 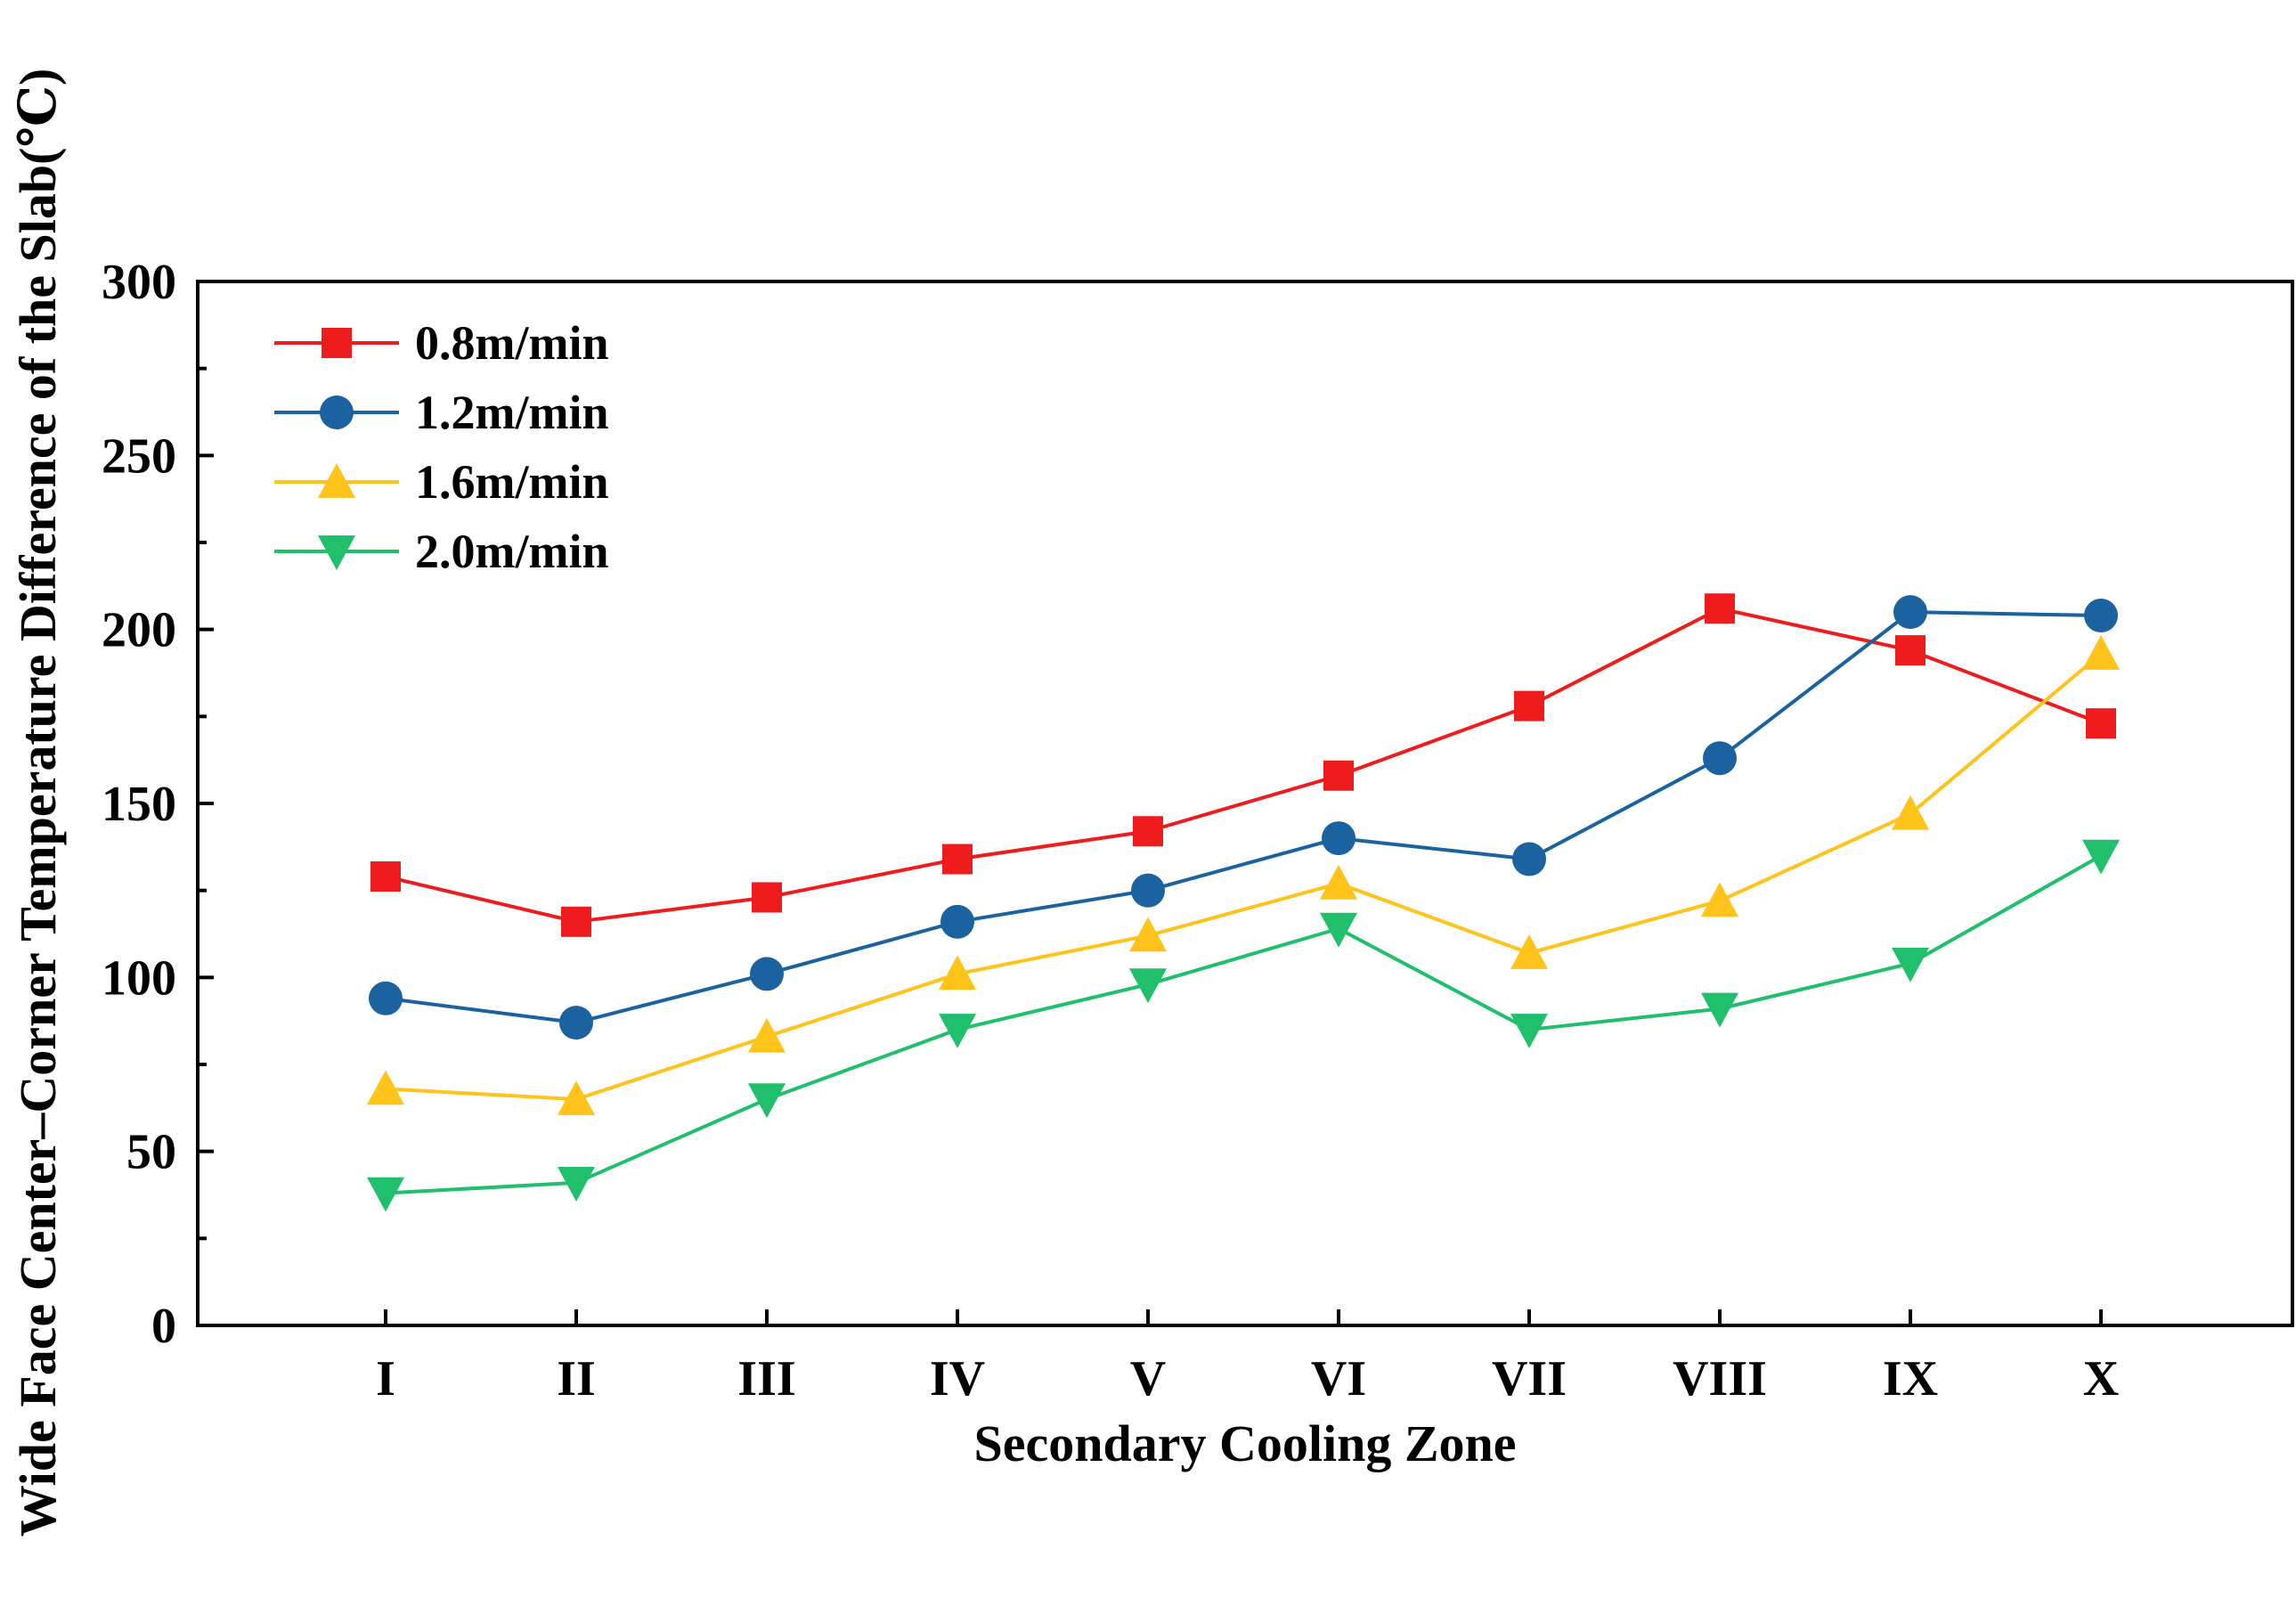 What do you see at coordinates (766, 1378) in the screenshot?
I see `x-tick-label: III` at bounding box center [766, 1378].